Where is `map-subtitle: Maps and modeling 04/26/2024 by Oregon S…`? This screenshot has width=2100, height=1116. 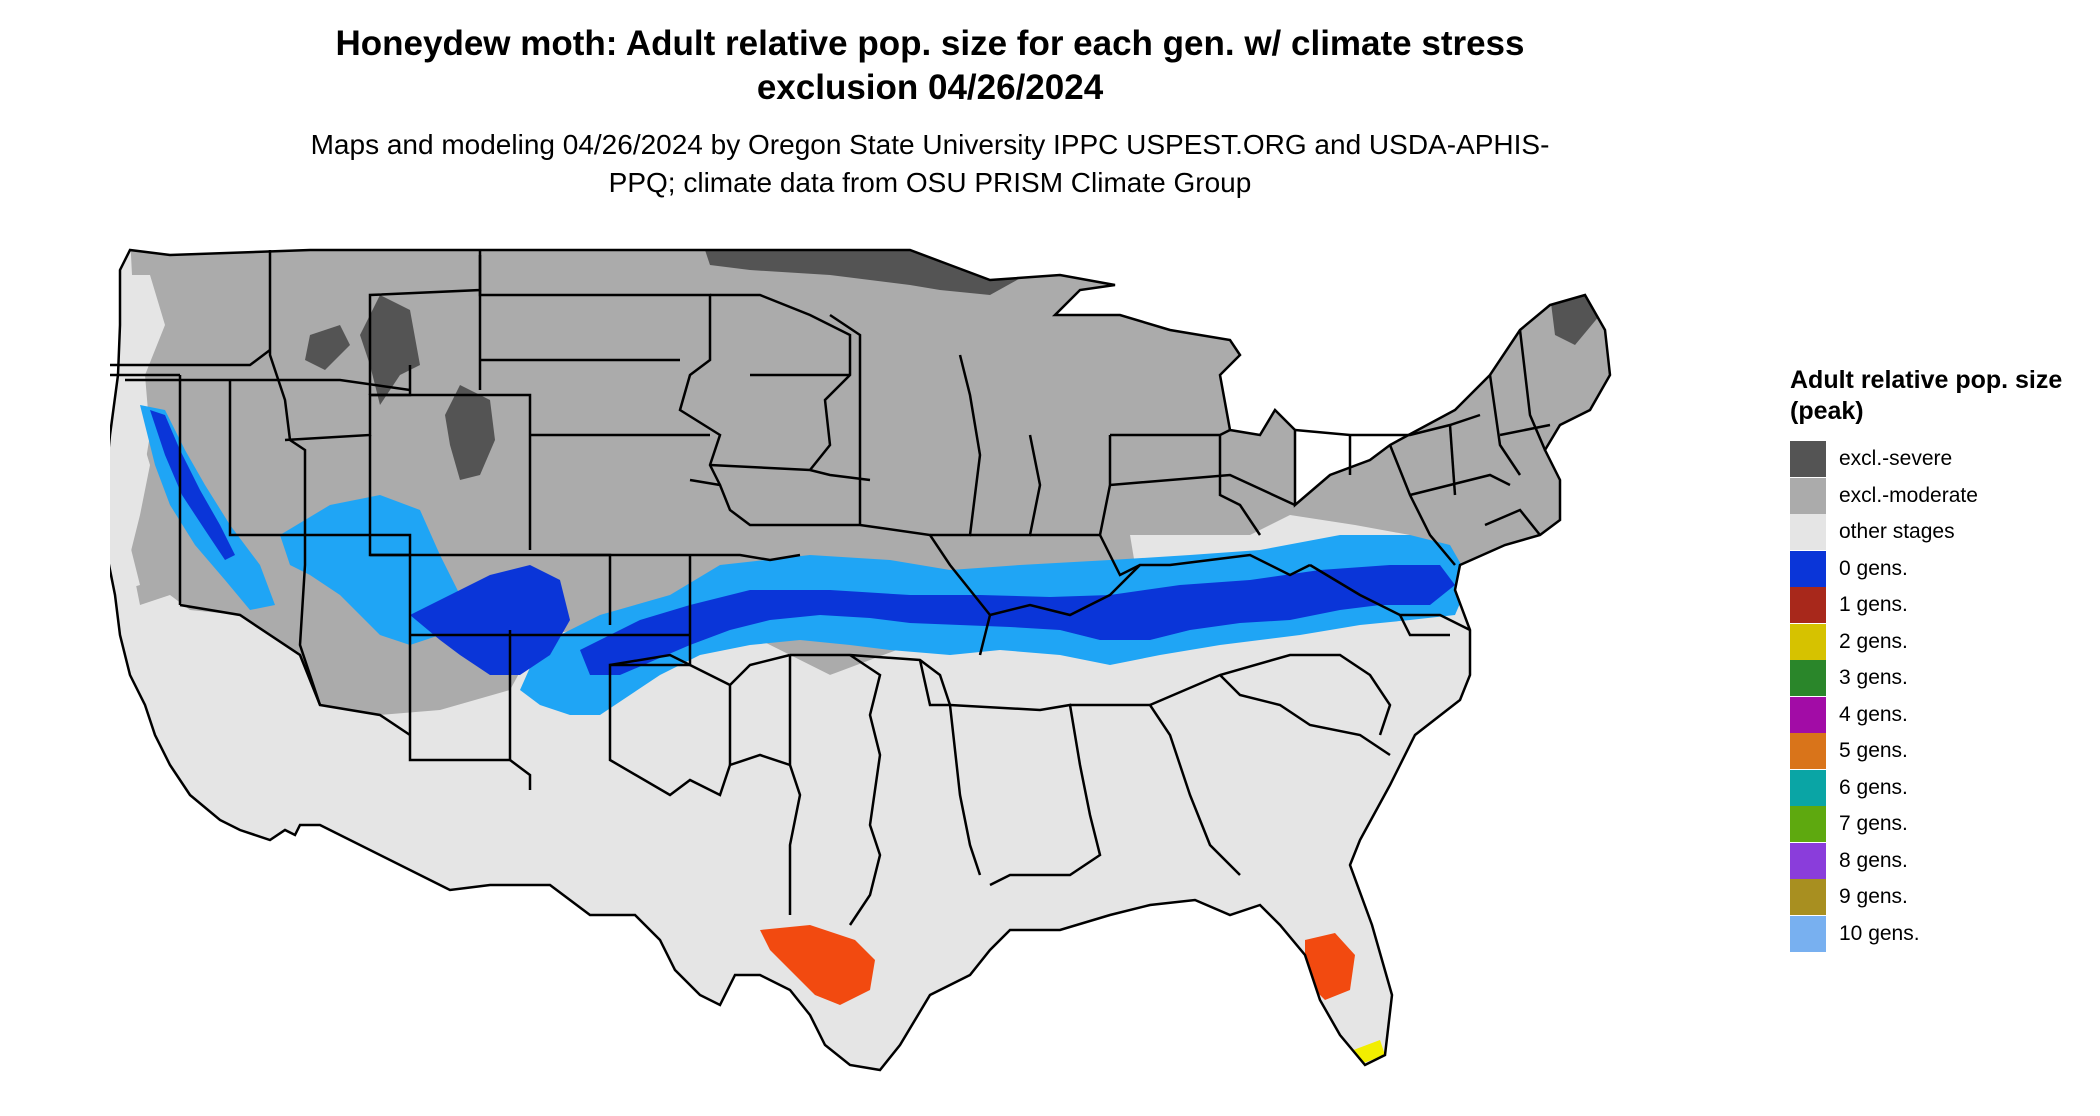
map-subtitle: Maps and modeling 04/26/2024 by Oregon S… is located at coordinates (930, 163).